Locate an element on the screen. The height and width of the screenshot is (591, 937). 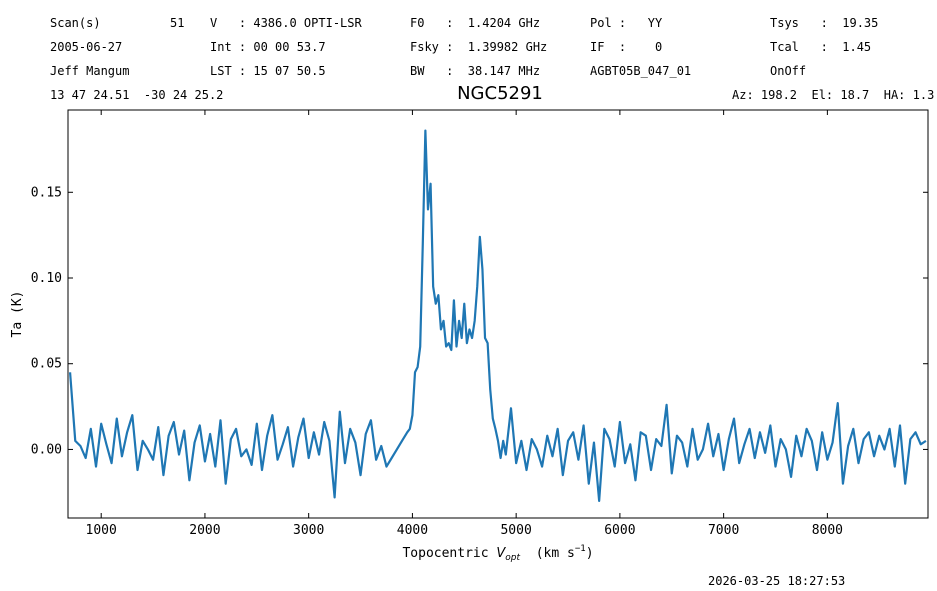
header-field: AGBT05B_047_01 is located at coordinates (640, 71).